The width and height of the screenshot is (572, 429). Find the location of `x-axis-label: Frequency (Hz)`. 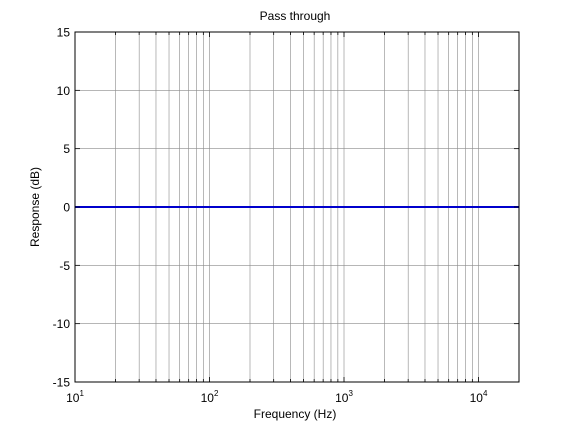

x-axis-label: Frequency (Hz) is located at coordinates (295, 414).